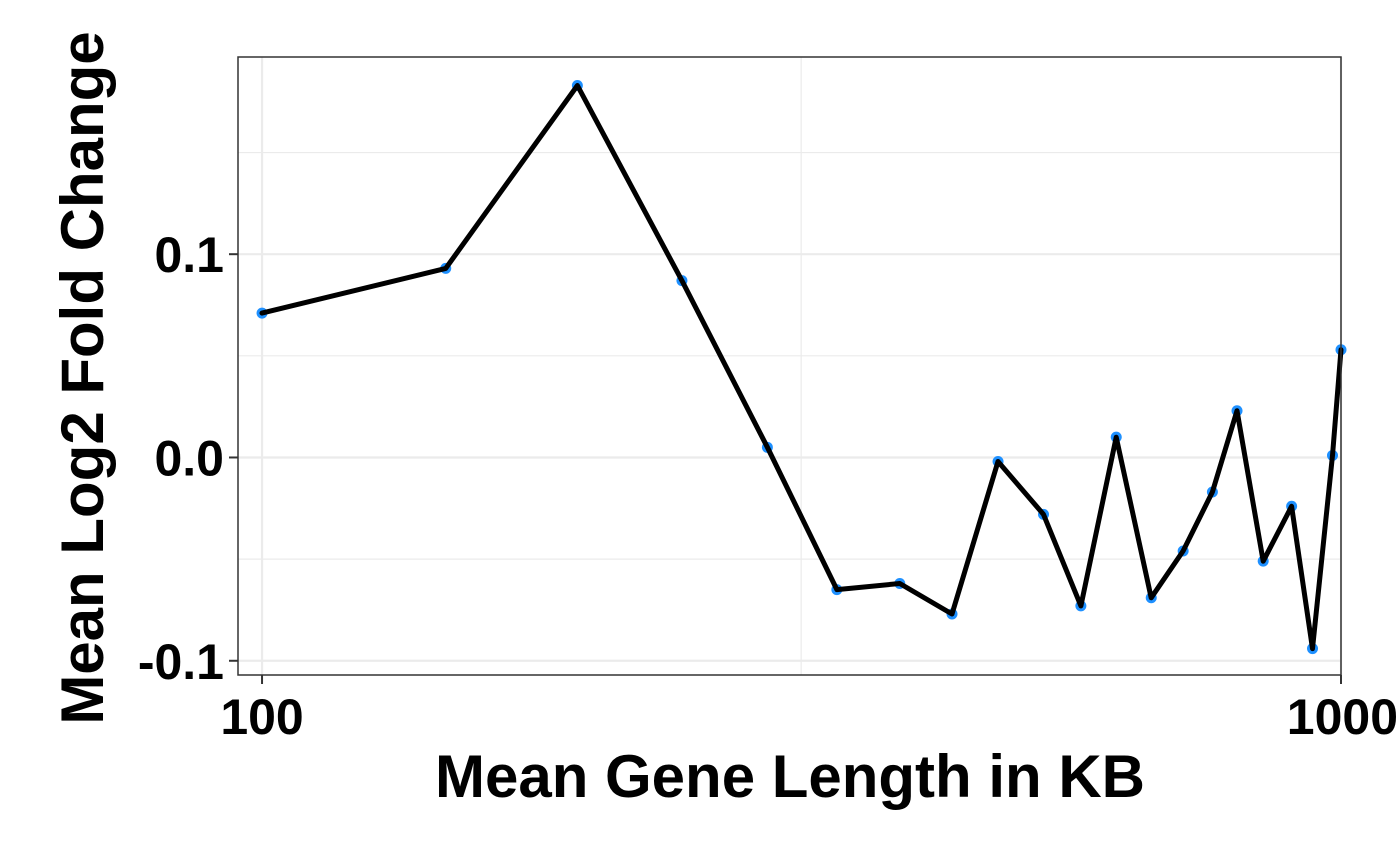 This screenshot has height=866, width=1400. Describe the element at coordinates (181, 662) in the screenshot. I see `y-tick-label: -0.1` at that location.